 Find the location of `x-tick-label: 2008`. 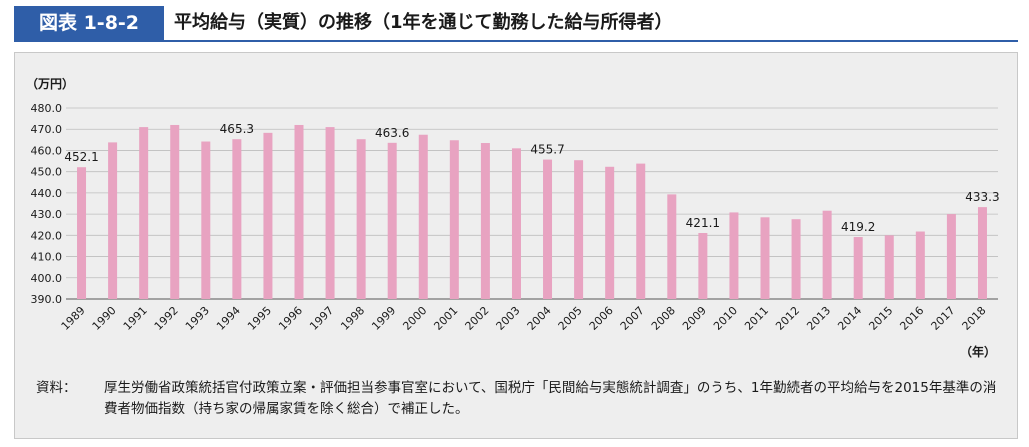

x-tick-label: 2008 is located at coordinates (663, 318).